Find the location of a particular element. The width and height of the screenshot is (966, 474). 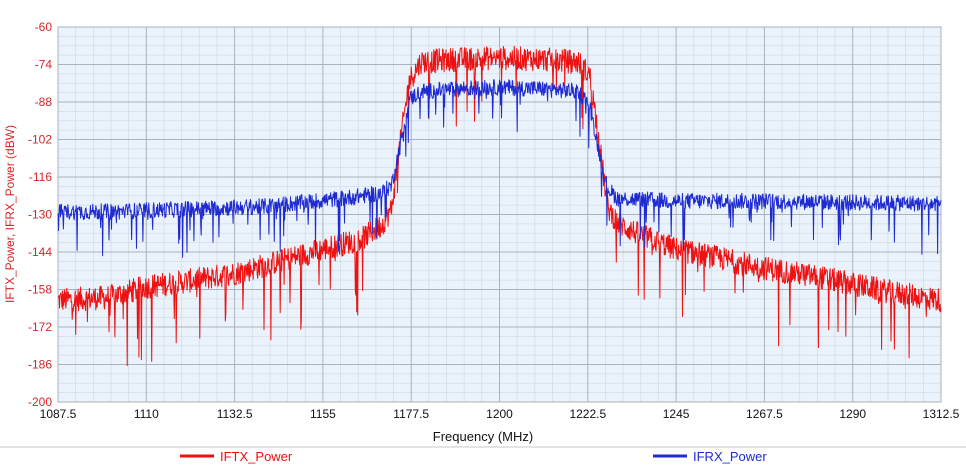

x-tick-label: 1155 is located at coordinates (323, 414).